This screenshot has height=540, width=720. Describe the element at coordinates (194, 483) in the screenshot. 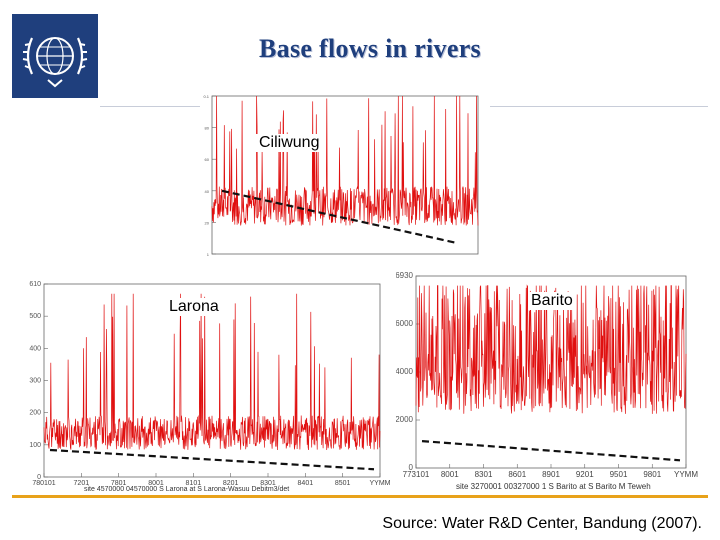

I see `x-tick-label: 8101` at that location.